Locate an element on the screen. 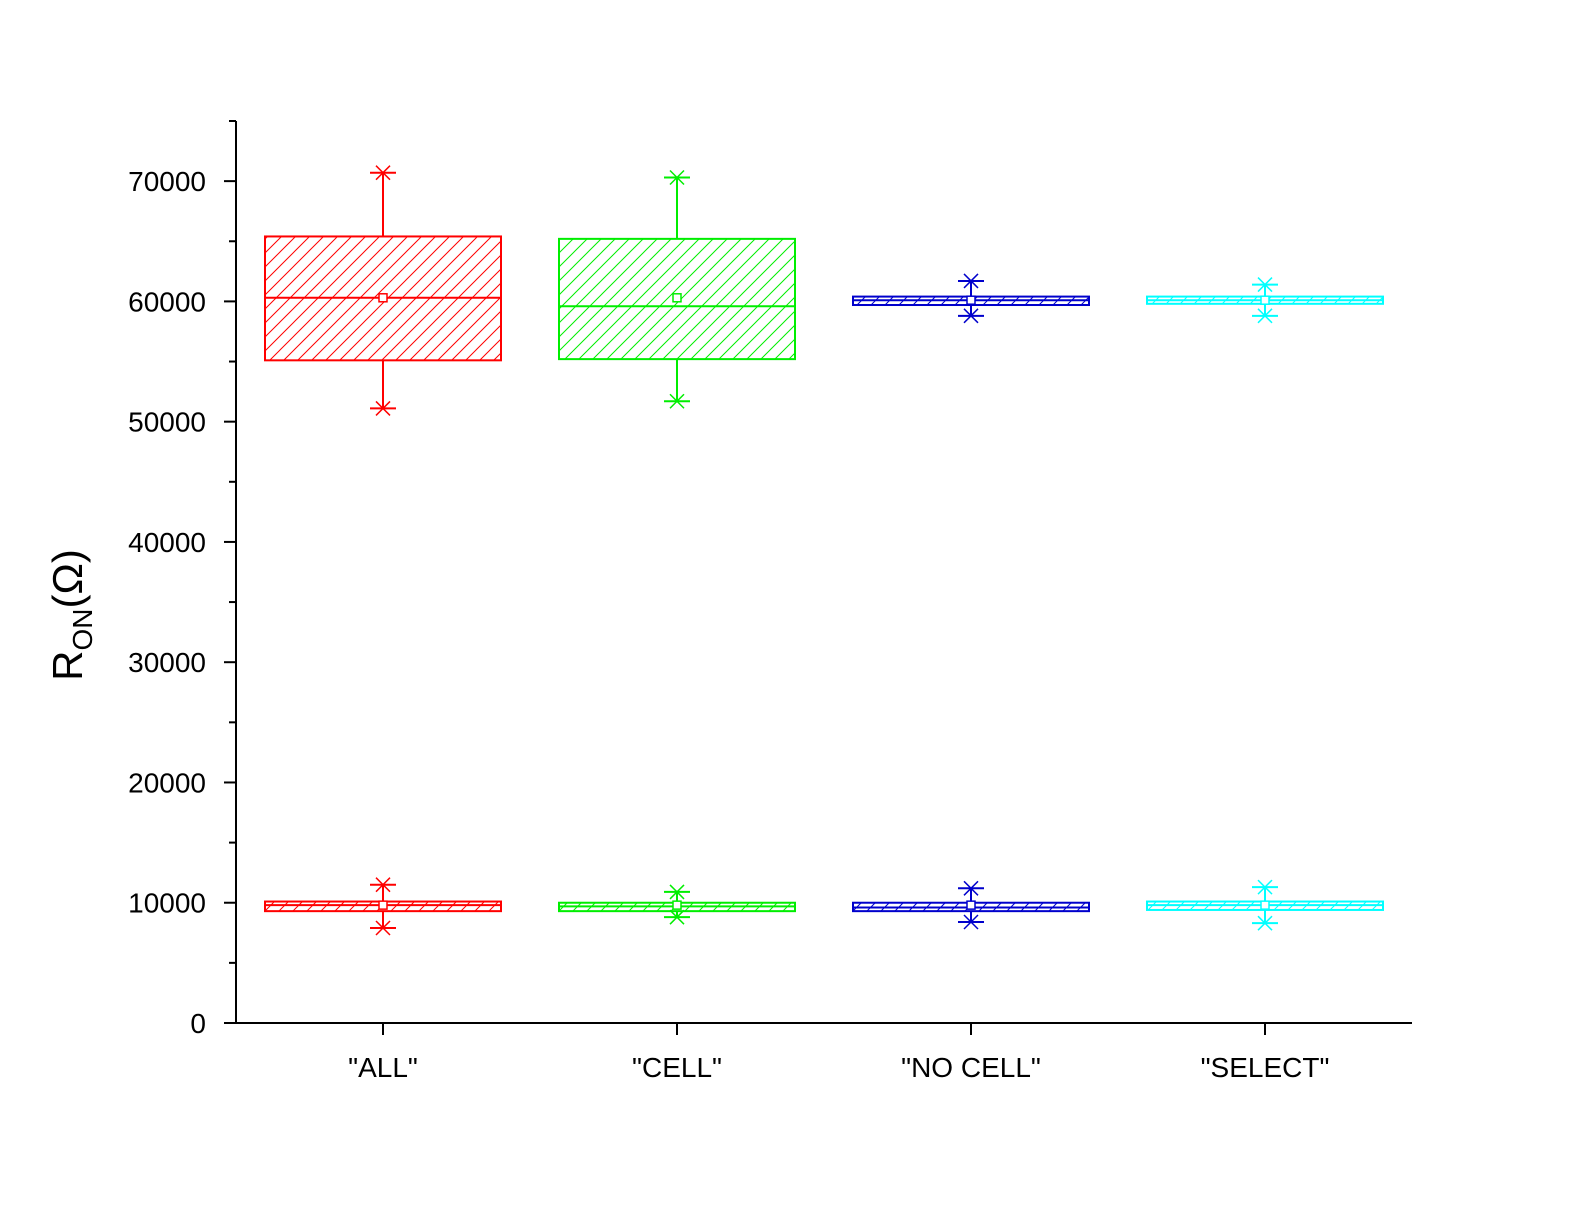  y-tick-label: 70000 is located at coordinates (167, 181).